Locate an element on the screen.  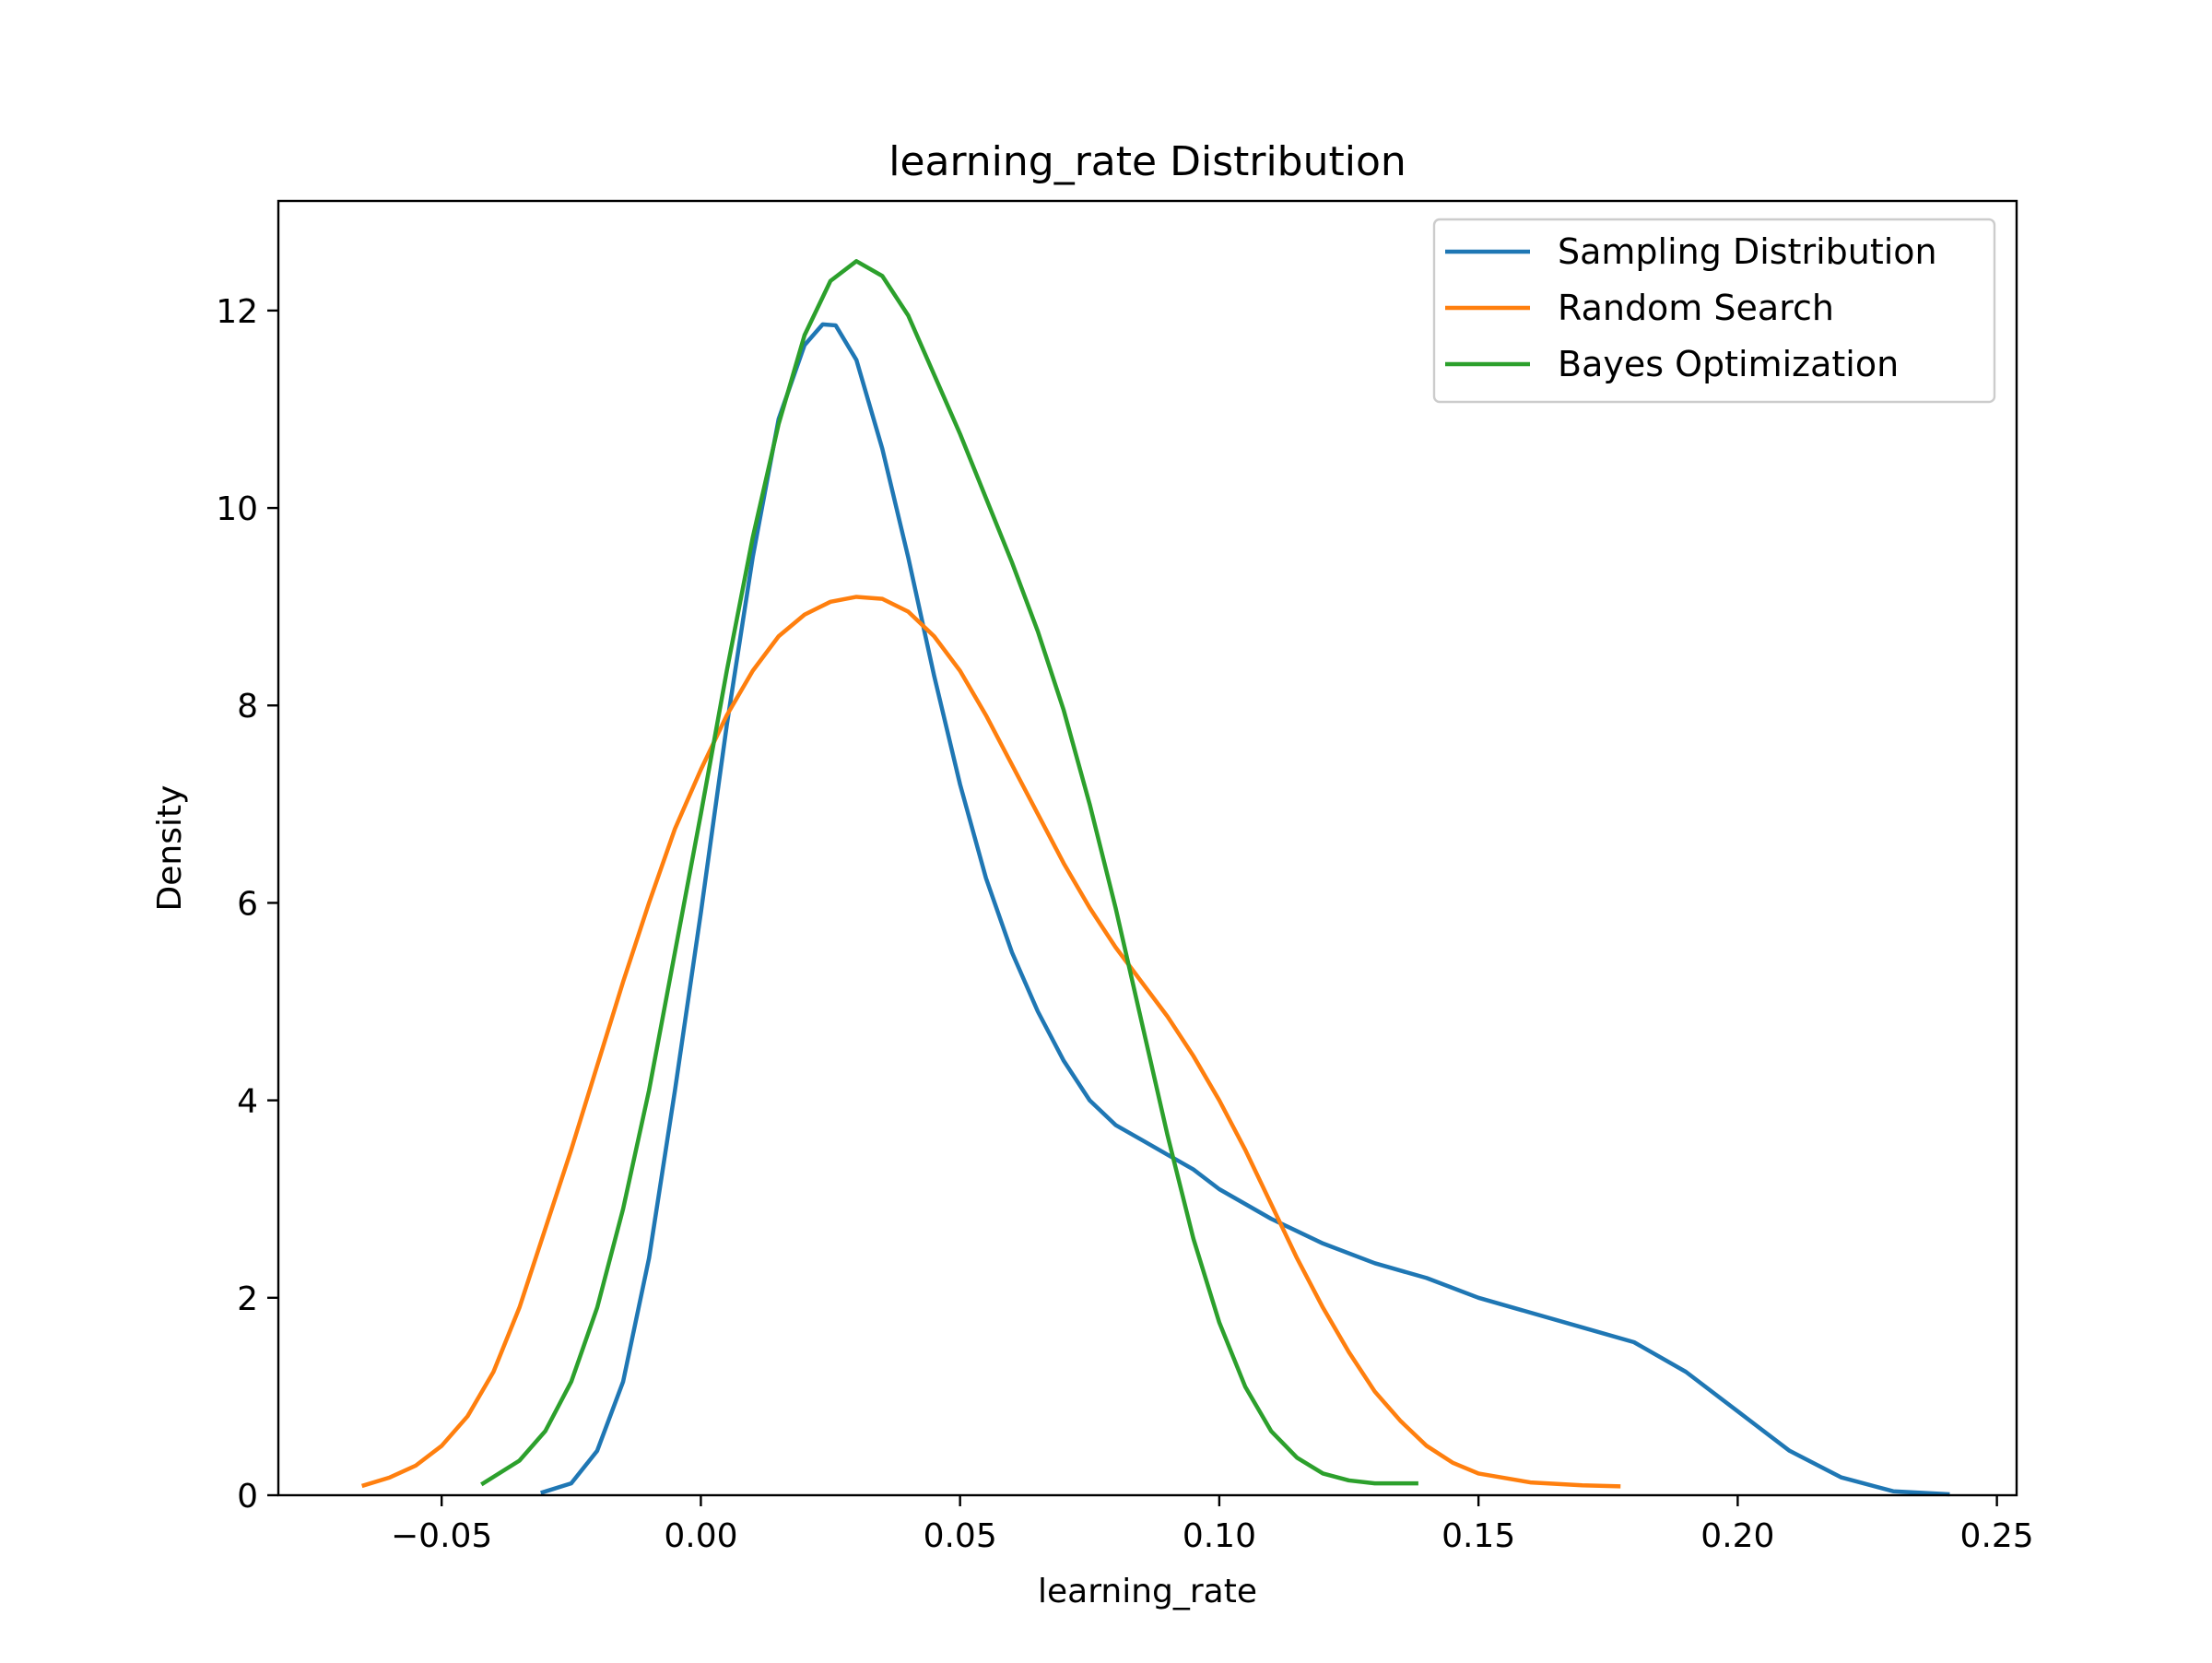
legend-box is located at coordinates (1714, 311).